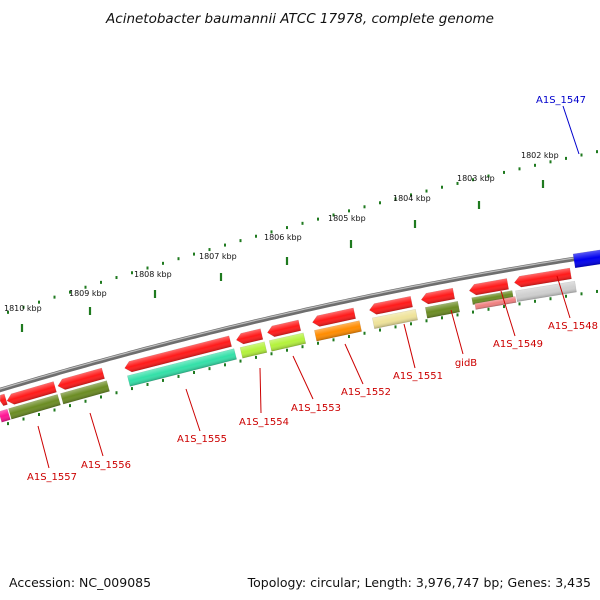 The width and height of the screenshot is (600, 600). What do you see at coordinates (202, 439) in the screenshot?
I see `gene-label-a1s-1555: A1S_1555` at bounding box center [202, 439].